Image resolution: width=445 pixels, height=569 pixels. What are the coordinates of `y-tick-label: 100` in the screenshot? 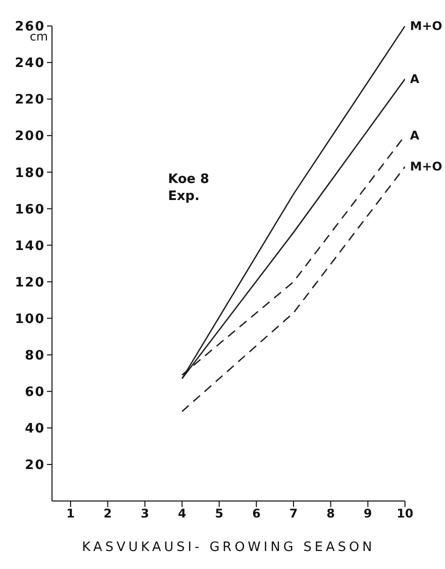 It's located at (29, 319).